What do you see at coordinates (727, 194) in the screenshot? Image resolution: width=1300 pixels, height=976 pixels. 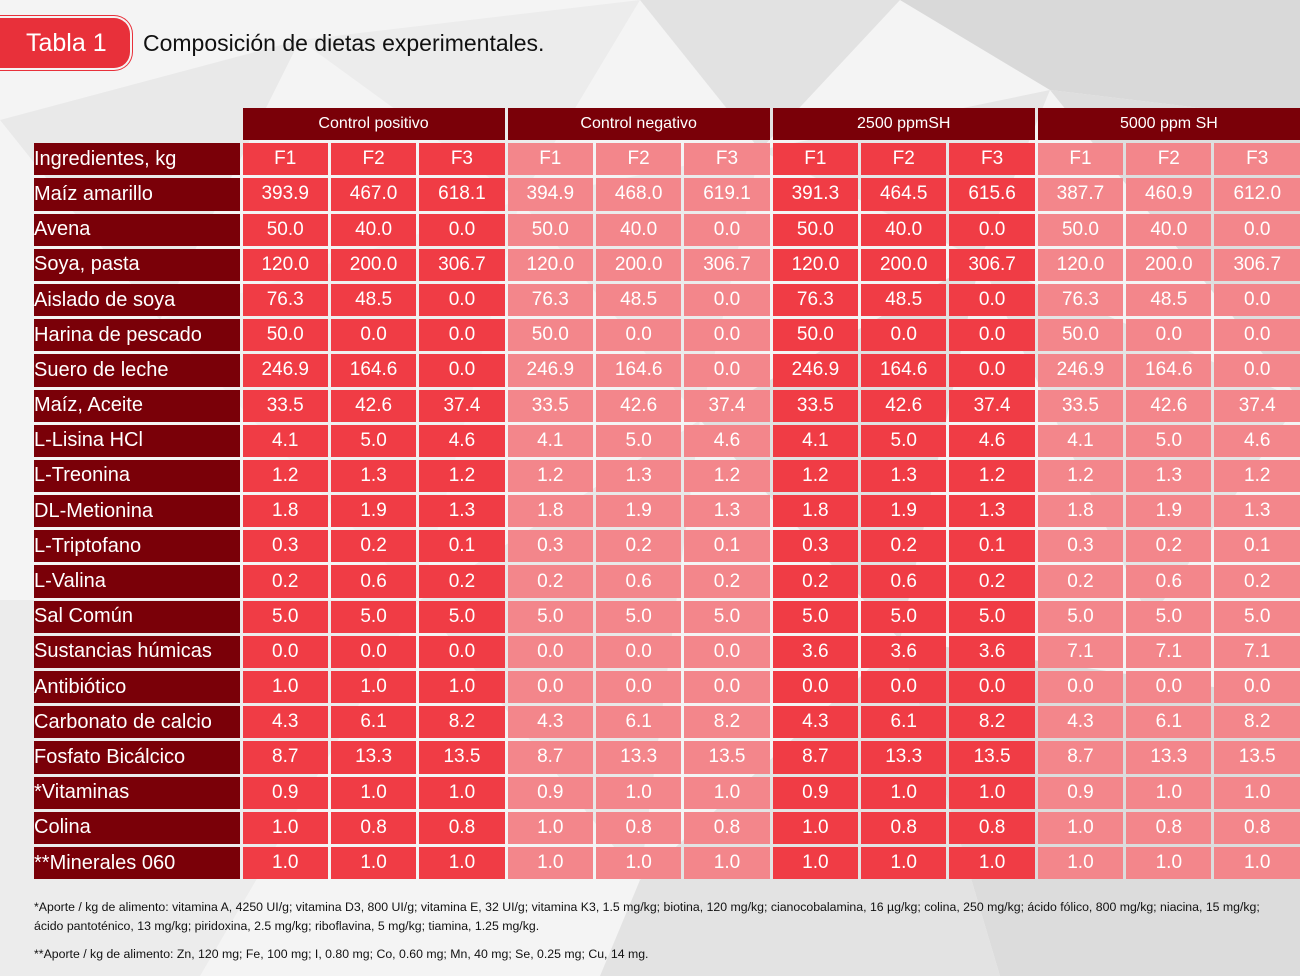 I see `value-cell: 619.1` at bounding box center [727, 194].